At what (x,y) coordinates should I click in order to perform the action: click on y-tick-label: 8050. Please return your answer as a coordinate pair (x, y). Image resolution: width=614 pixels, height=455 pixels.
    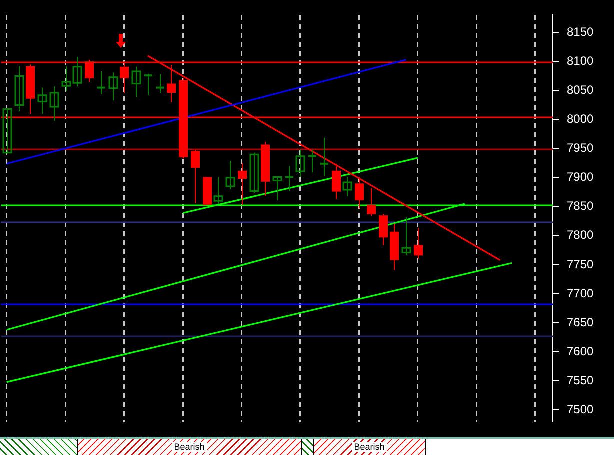
    Looking at the image, I should click on (580, 90).